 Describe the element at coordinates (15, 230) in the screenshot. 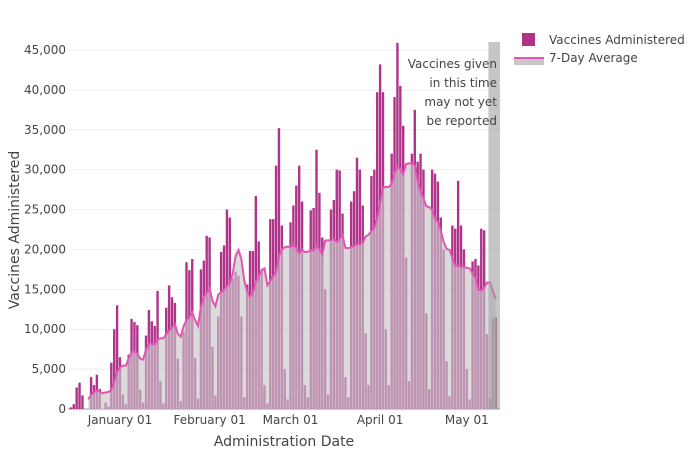

I see `y-axis-title: Vaccines Administered` at that location.